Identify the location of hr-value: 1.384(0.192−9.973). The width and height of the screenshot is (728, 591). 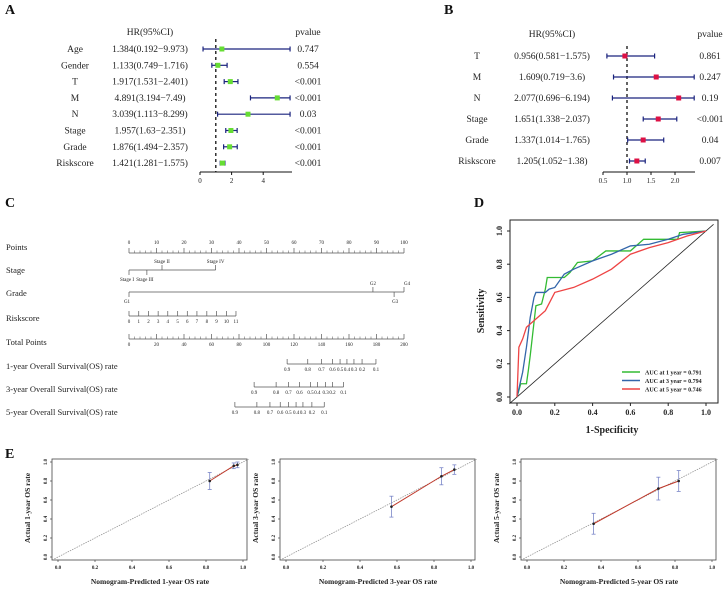
(150, 49).